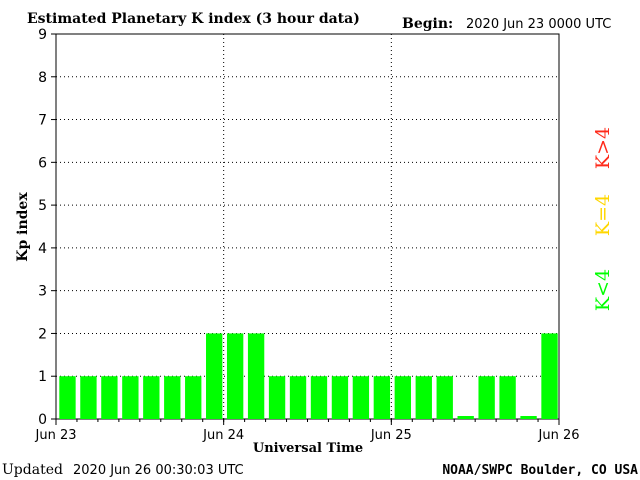  What do you see at coordinates (42, 420) in the screenshot?
I see `y-tick-label: 0` at bounding box center [42, 420].